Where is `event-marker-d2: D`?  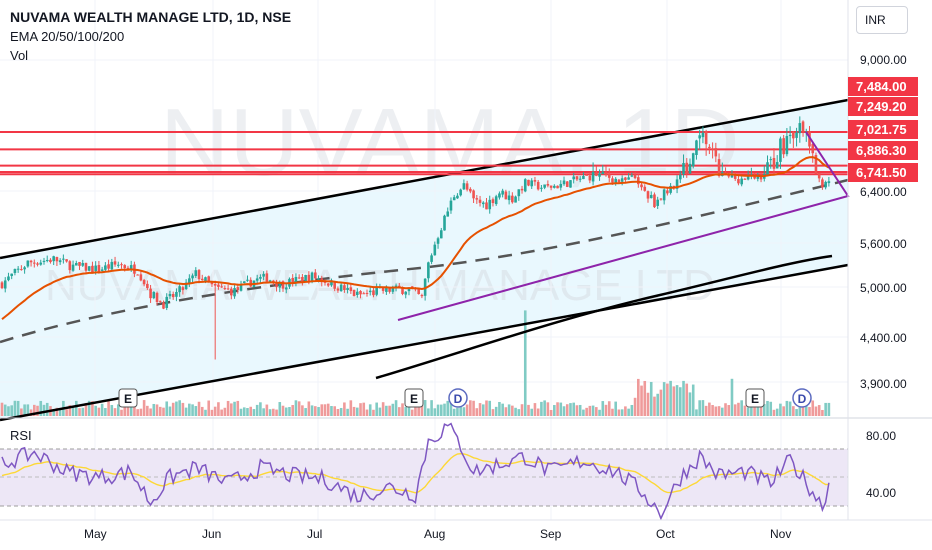 event-marker-d2: D is located at coordinates (802, 398).